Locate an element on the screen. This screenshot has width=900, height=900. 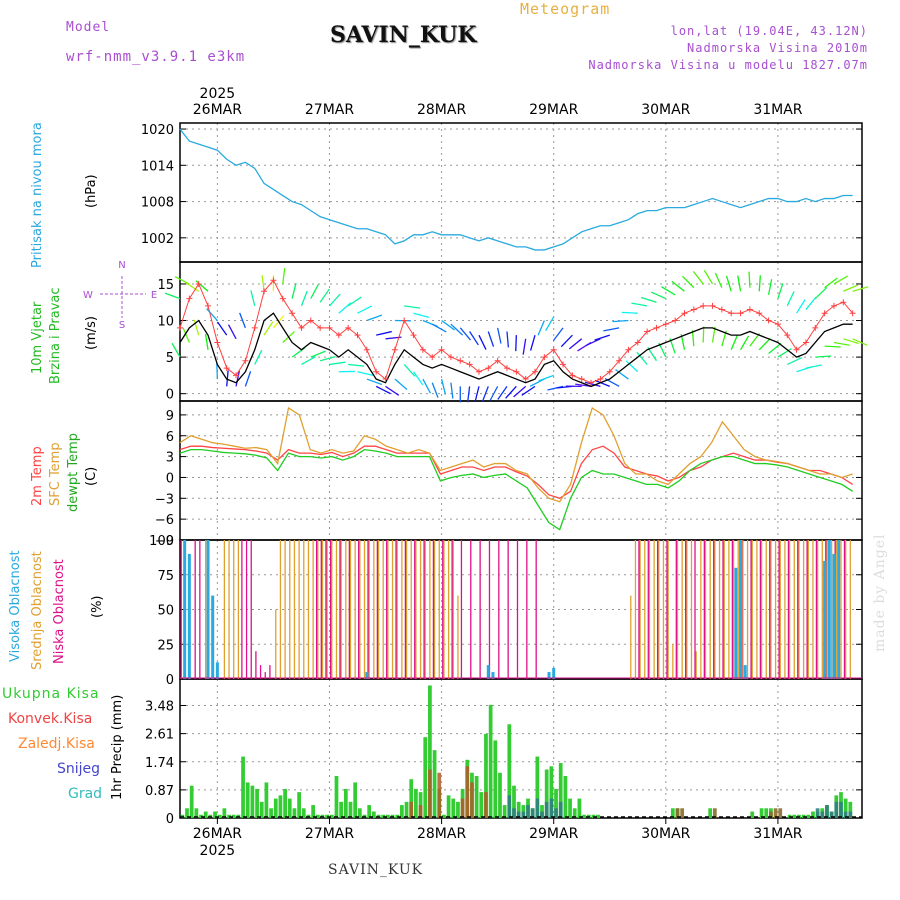
year-label-bottom: 2025 is located at coordinates (218, 851).